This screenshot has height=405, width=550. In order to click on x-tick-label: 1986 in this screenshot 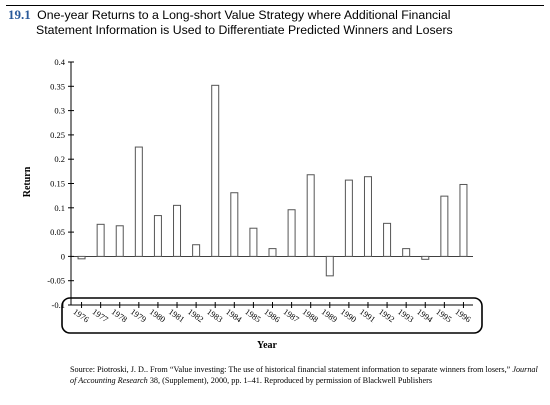, I will do `click(272, 315)`.